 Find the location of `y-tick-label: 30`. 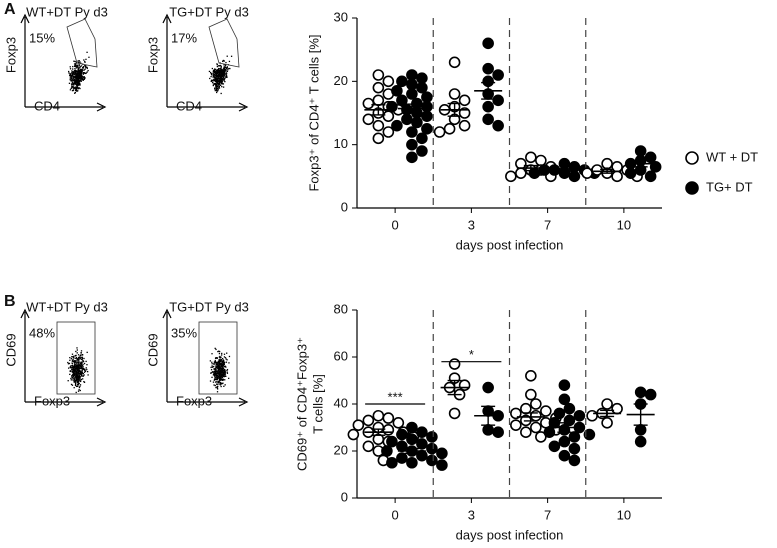

y-tick-label: 30 is located at coordinates (341, 16).